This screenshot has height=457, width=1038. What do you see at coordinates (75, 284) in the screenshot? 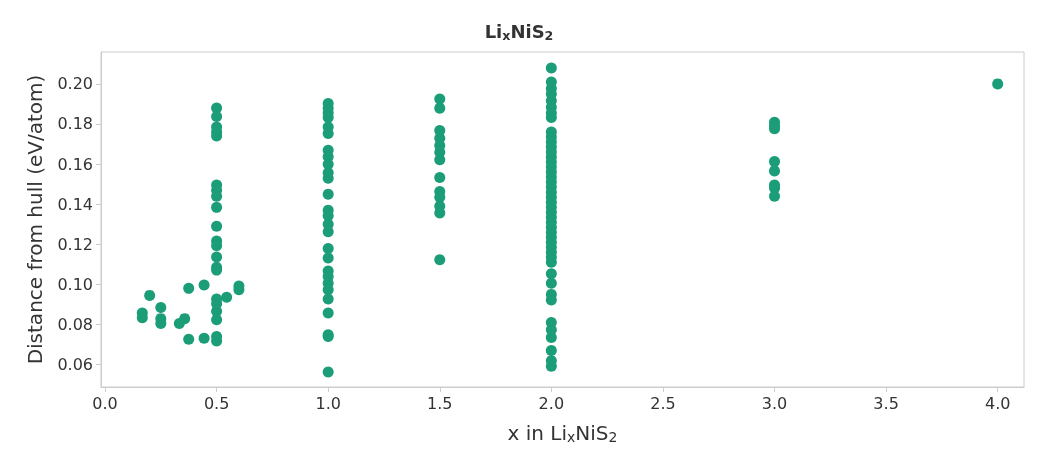
I see `y-tick-label: 0.10` at bounding box center [75, 284].